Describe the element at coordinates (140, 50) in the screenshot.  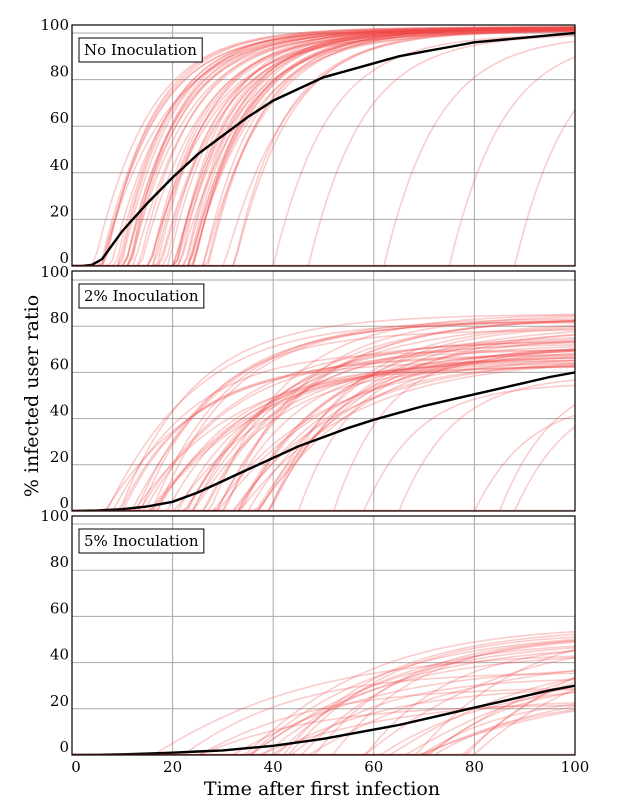
I see `panel-label: No Inoculation` at that location.